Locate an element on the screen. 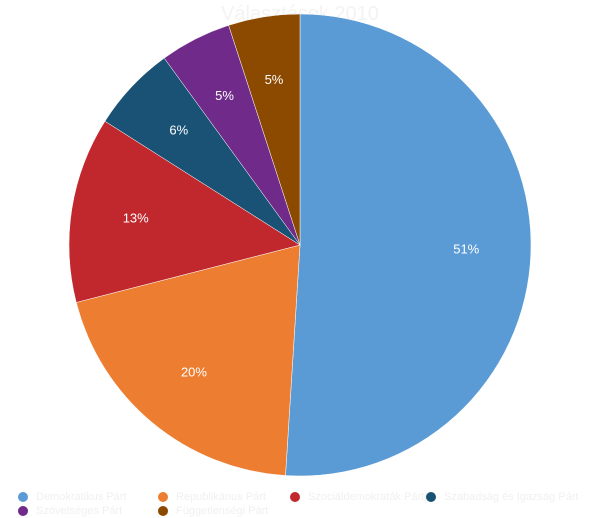 Image resolution: width=600 pixels, height=518 pixels. pie-label-4: 6% is located at coordinates (178, 130).